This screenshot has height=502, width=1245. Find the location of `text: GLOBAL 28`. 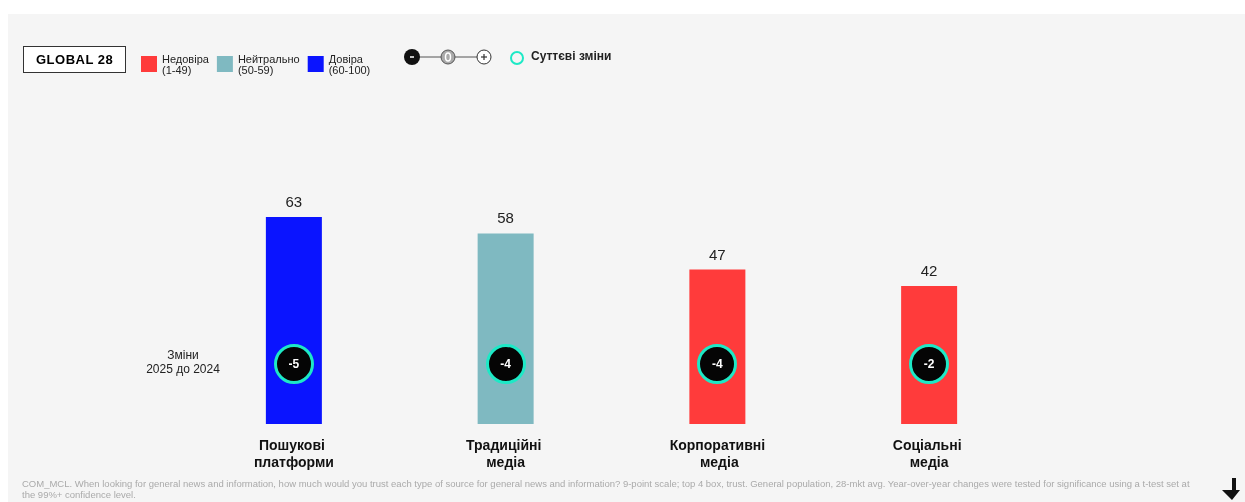

text: GLOBAL 28 is located at coordinates (75, 59).